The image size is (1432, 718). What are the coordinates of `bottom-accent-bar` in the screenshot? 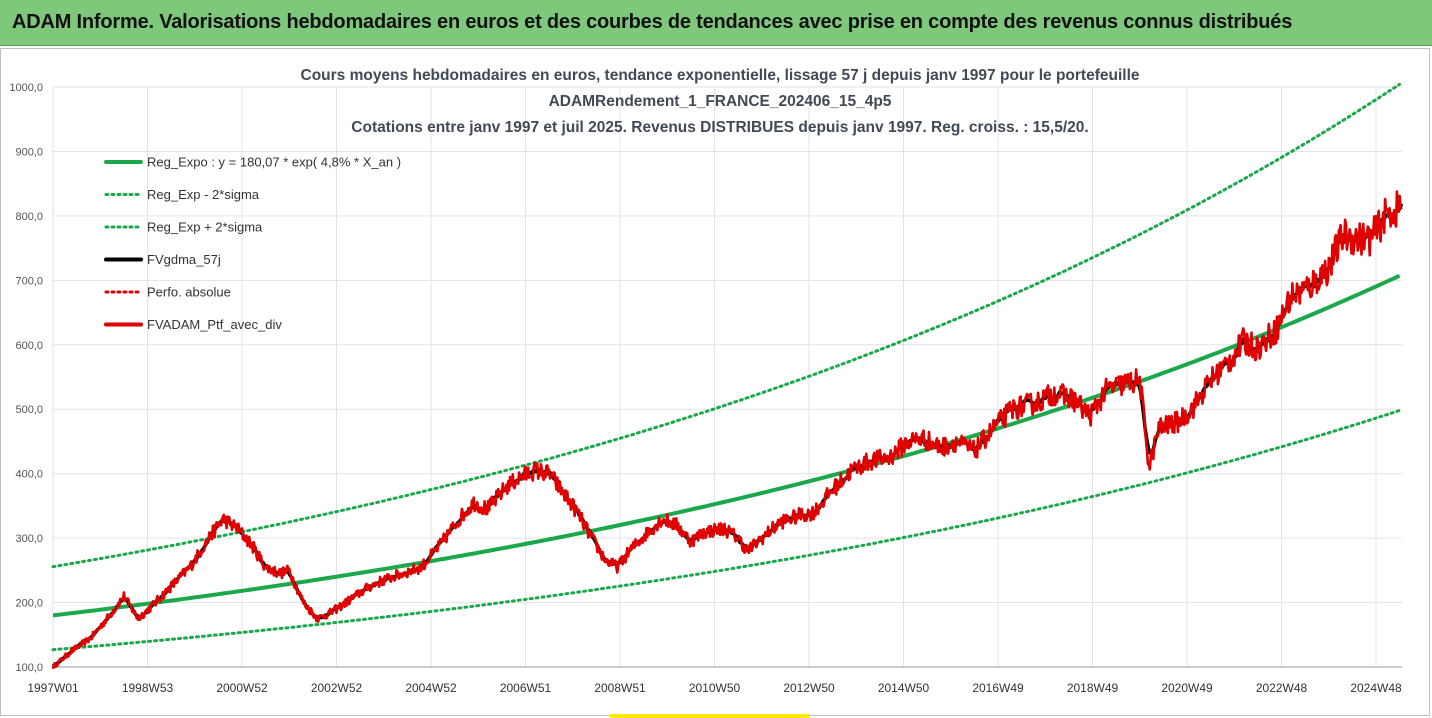 It's located at (710, 716).